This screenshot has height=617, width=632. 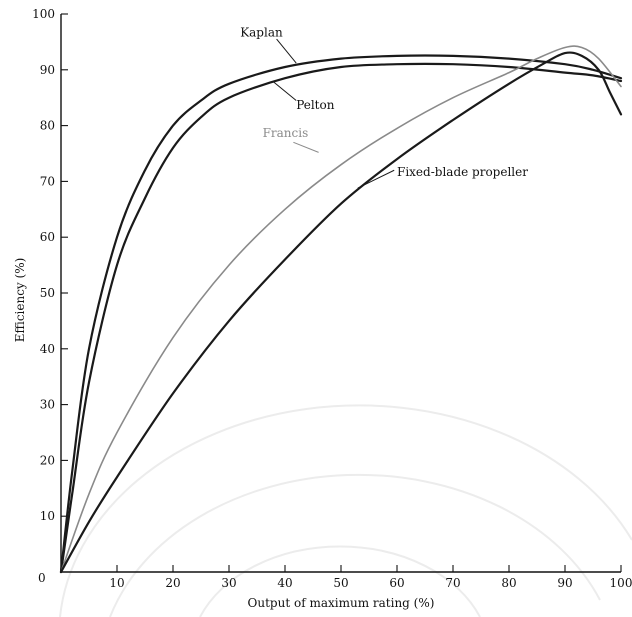 I want to click on y-tick-label-60: 60, so click(x=47, y=237).